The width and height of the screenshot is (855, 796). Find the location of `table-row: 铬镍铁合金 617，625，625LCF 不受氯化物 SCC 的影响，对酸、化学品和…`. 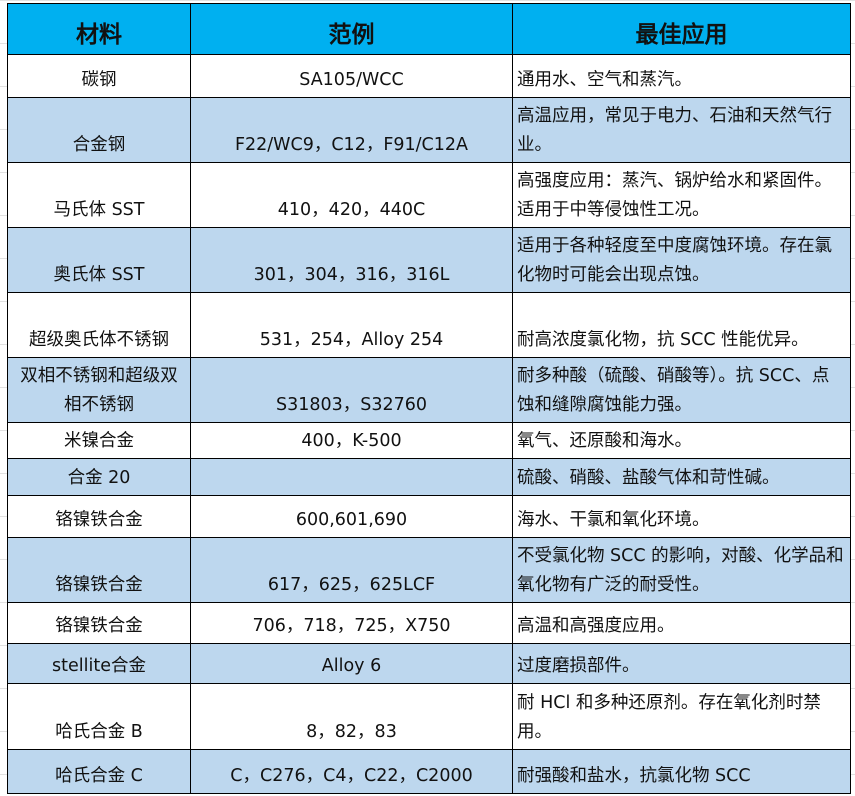

table-row: 铬镍铁合金 617，625，625LCF 不受氯化物 SCC 的影响，对酸、化学品和… is located at coordinates (429, 570).